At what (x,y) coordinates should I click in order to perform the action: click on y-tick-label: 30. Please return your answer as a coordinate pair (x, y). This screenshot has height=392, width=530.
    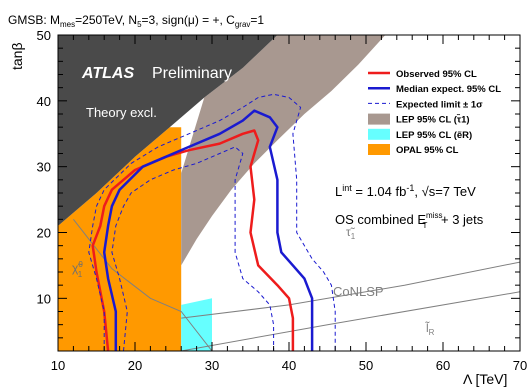
    Looking at the image, I should click on (44, 167).